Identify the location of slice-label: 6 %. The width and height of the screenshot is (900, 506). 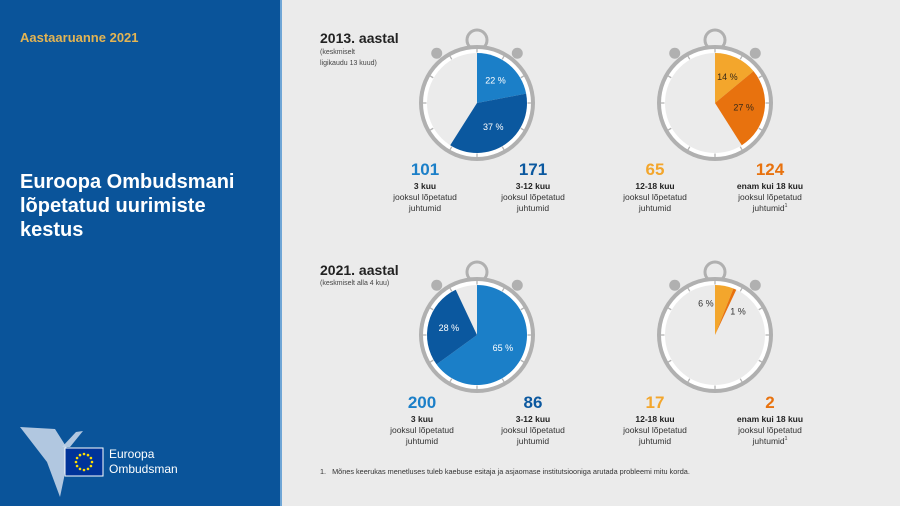
(706, 303).